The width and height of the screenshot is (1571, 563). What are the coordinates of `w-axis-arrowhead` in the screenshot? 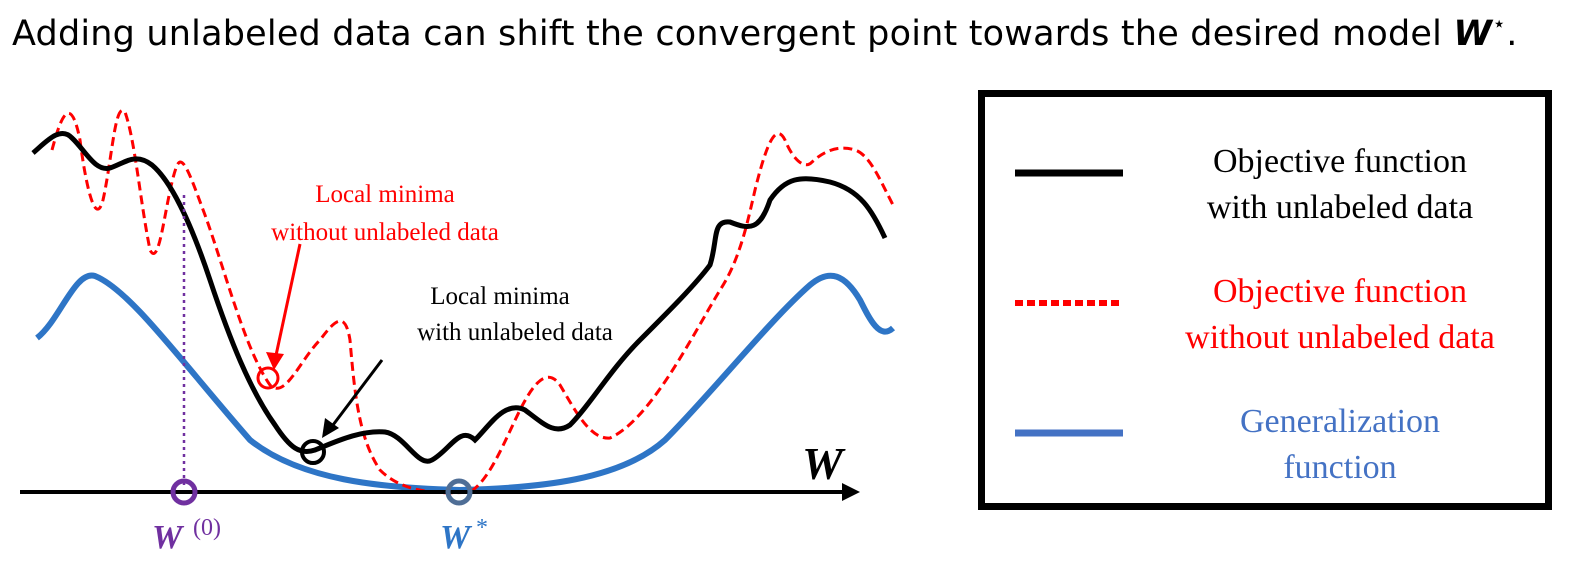 It's located at (851, 492).